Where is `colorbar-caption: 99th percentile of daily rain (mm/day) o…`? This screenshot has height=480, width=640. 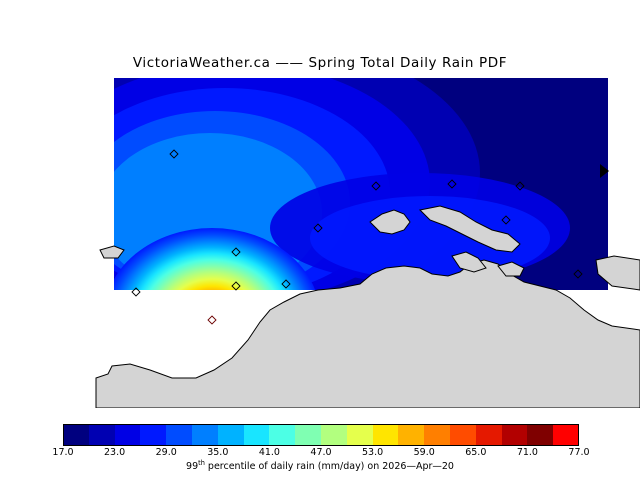
colorbar-caption: 99th percentile of daily rain (mm/day) o… is located at coordinates (320, 465).